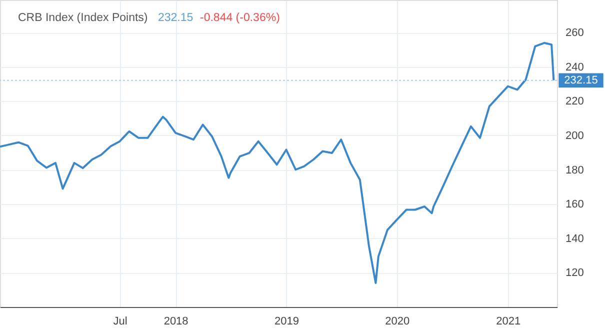  What do you see at coordinates (575, 102) in the screenshot?
I see `y-tick-label: 220` at bounding box center [575, 102].